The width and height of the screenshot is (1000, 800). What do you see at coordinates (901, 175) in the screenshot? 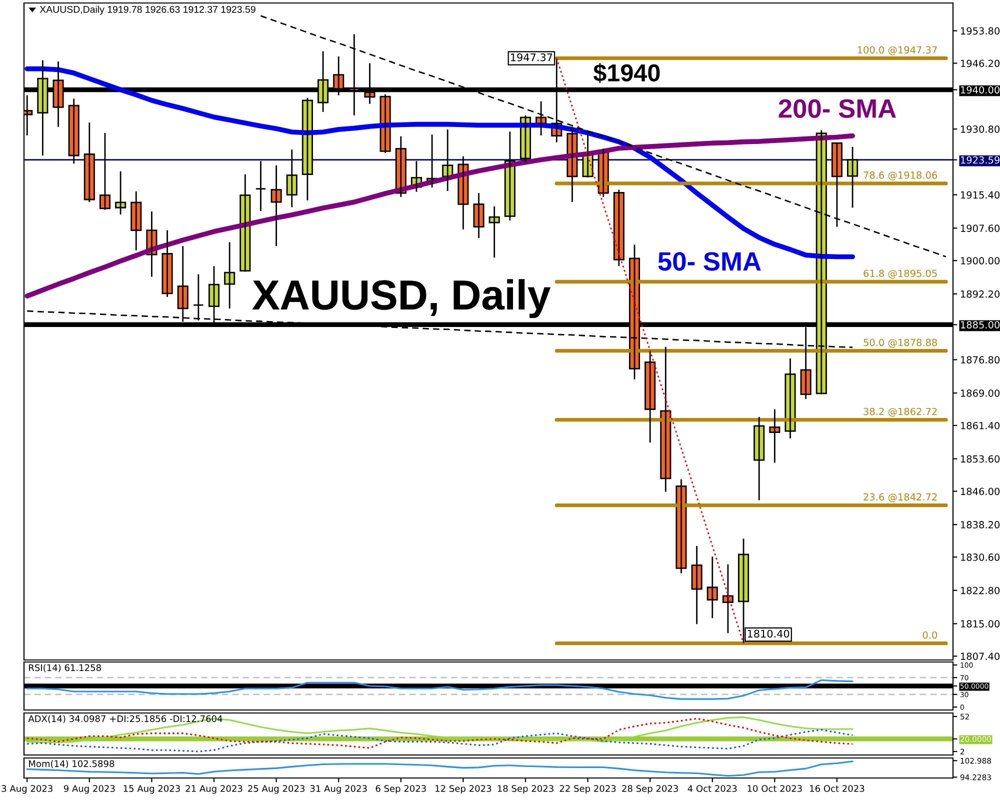
I see `series-label: 78.6 @1918.06` at bounding box center [901, 175].